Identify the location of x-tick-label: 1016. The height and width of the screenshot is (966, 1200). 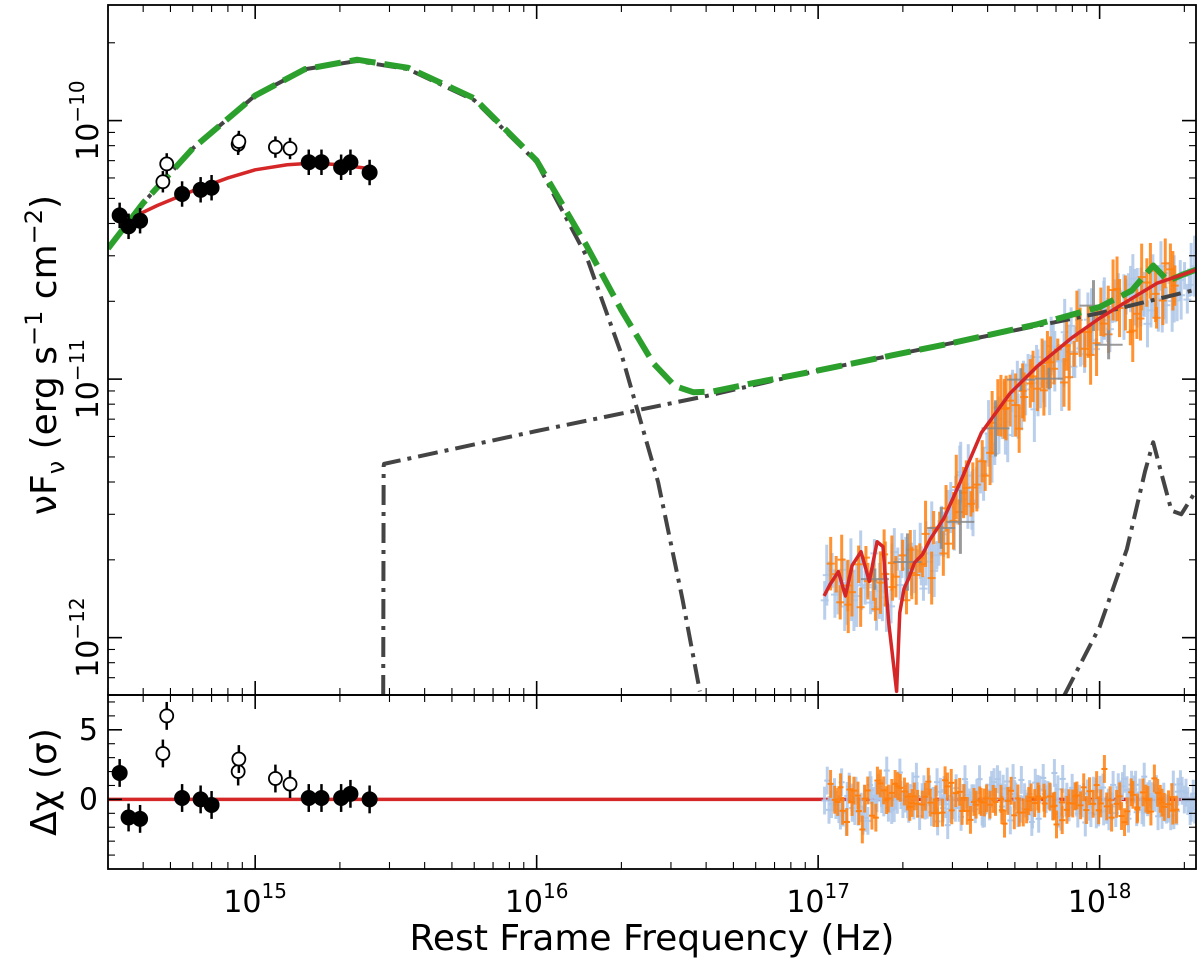
(537, 899).